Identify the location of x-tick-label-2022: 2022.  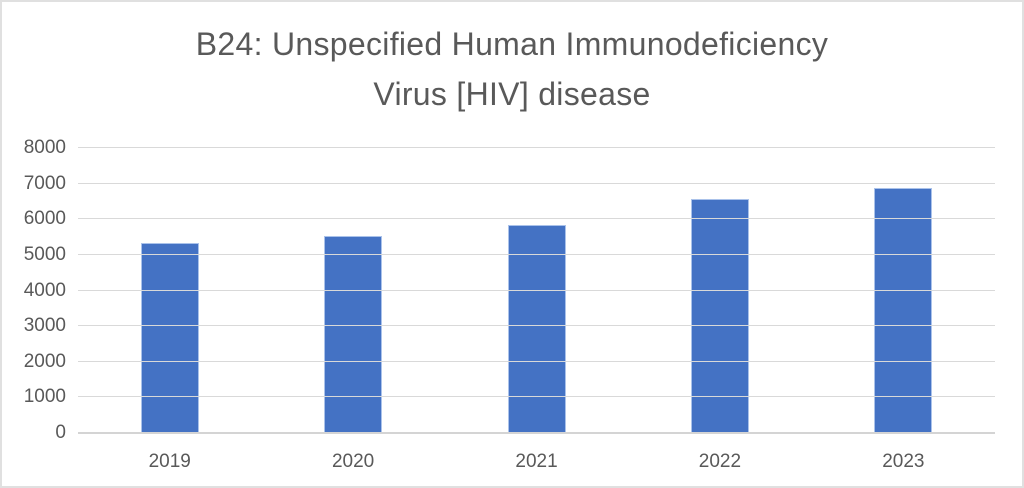
(720, 461).